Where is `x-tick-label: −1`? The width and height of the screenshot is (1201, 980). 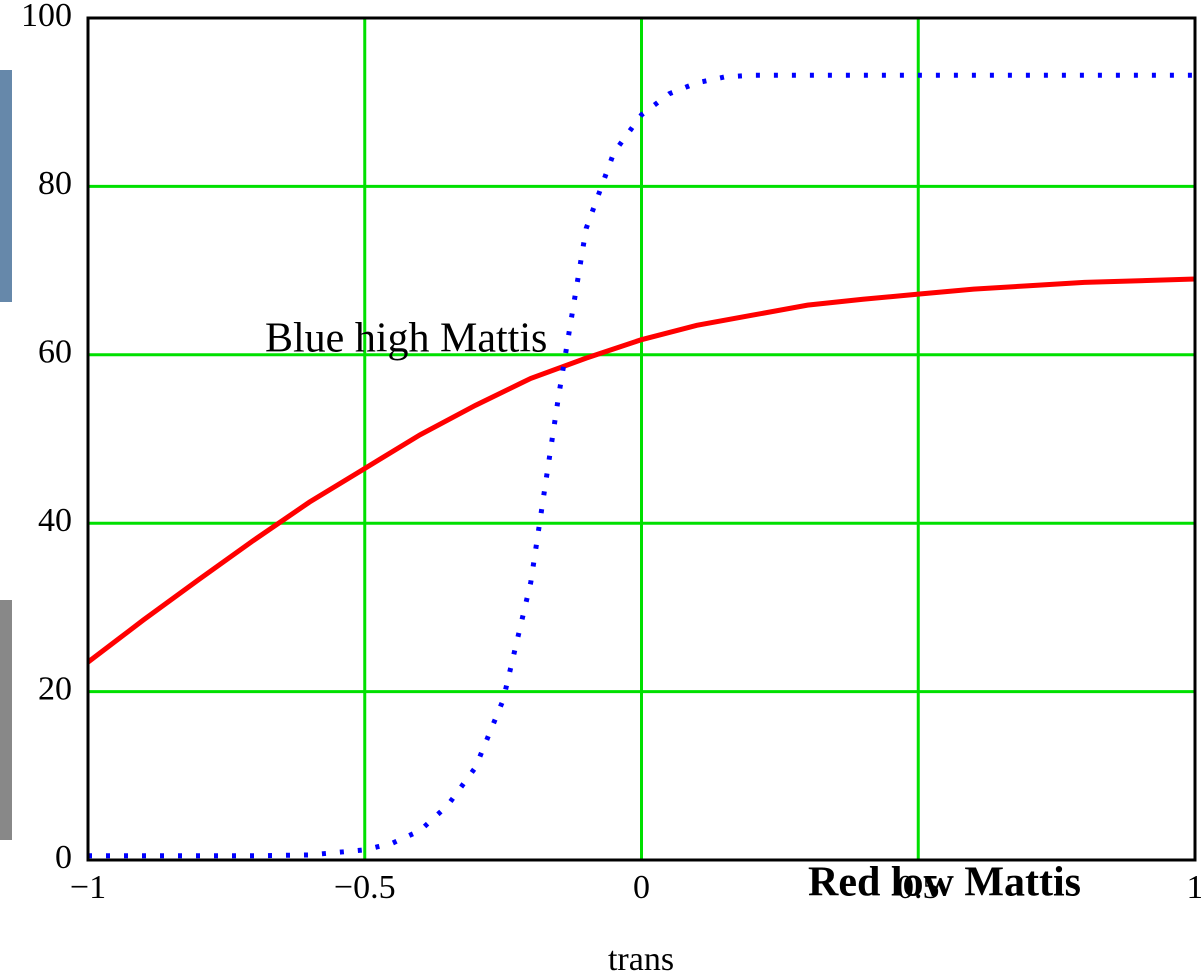 x-tick-label: −1 is located at coordinates (88, 887).